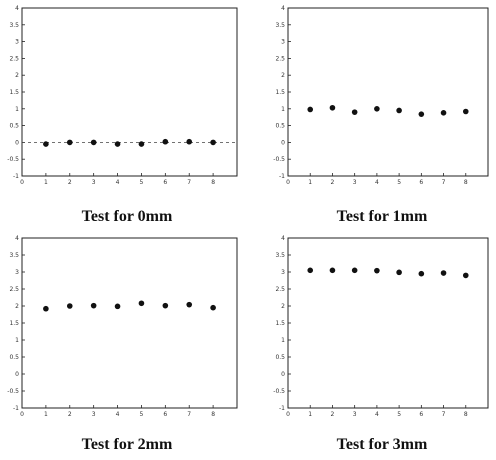 This screenshot has height=460, width=496. Describe the element at coordinates (382, 444) in the screenshot. I see `chart-title-3mm: Test for 3mm` at that location.